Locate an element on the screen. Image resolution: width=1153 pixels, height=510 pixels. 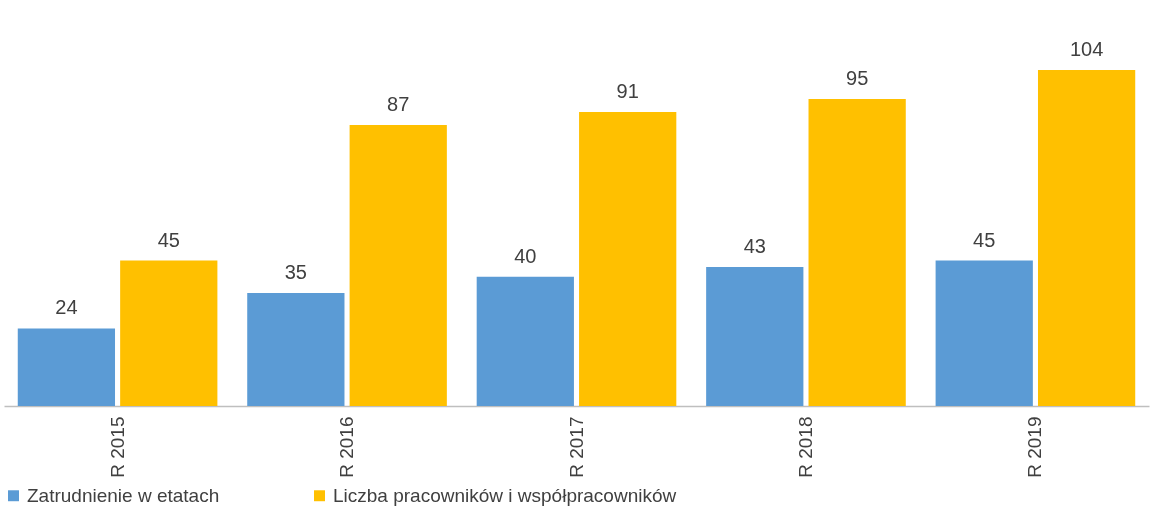
legend-label: Liczba pracowników i współpracowników is located at coordinates (505, 495).